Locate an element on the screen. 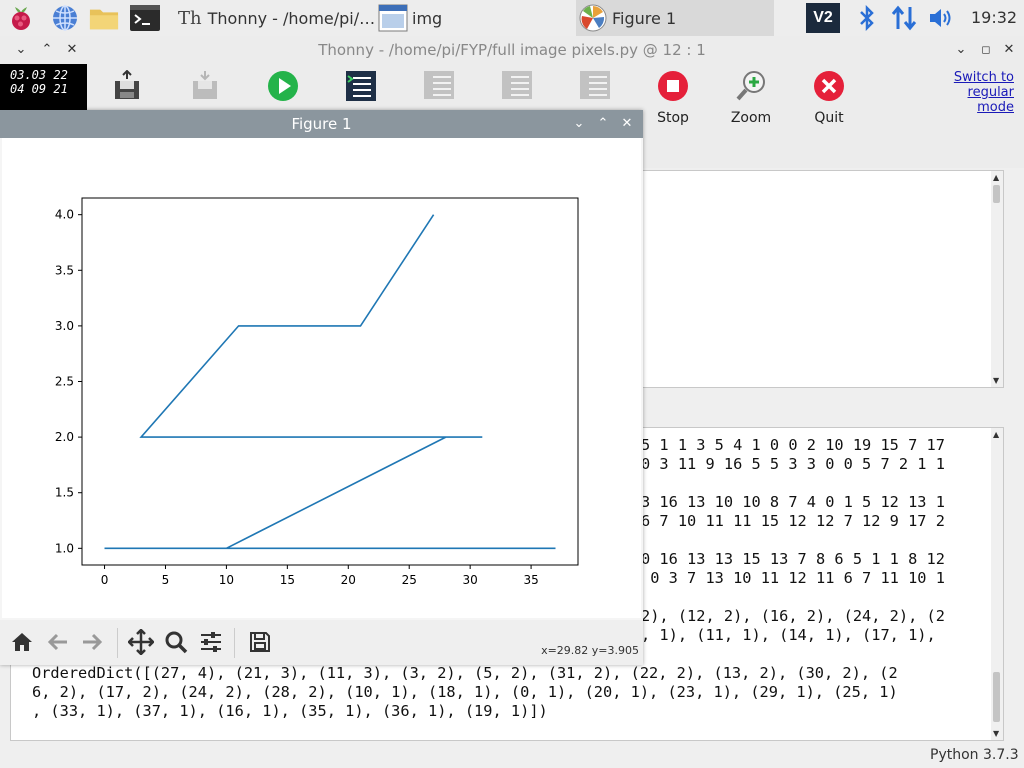 This screenshot has width=1024, height=768. editor-scrollbar: ▲ ▼ is located at coordinates (997, 279).